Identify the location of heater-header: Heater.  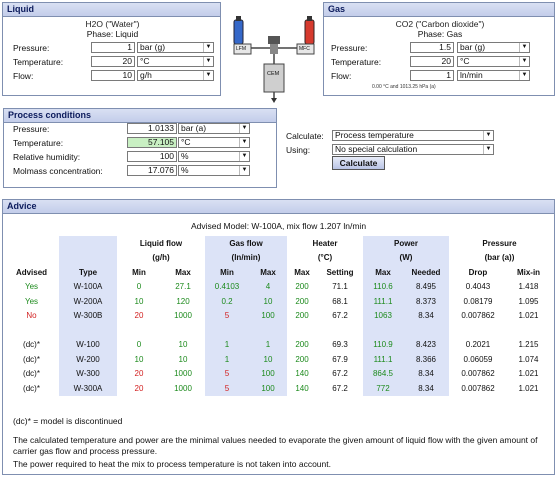
(325, 243).